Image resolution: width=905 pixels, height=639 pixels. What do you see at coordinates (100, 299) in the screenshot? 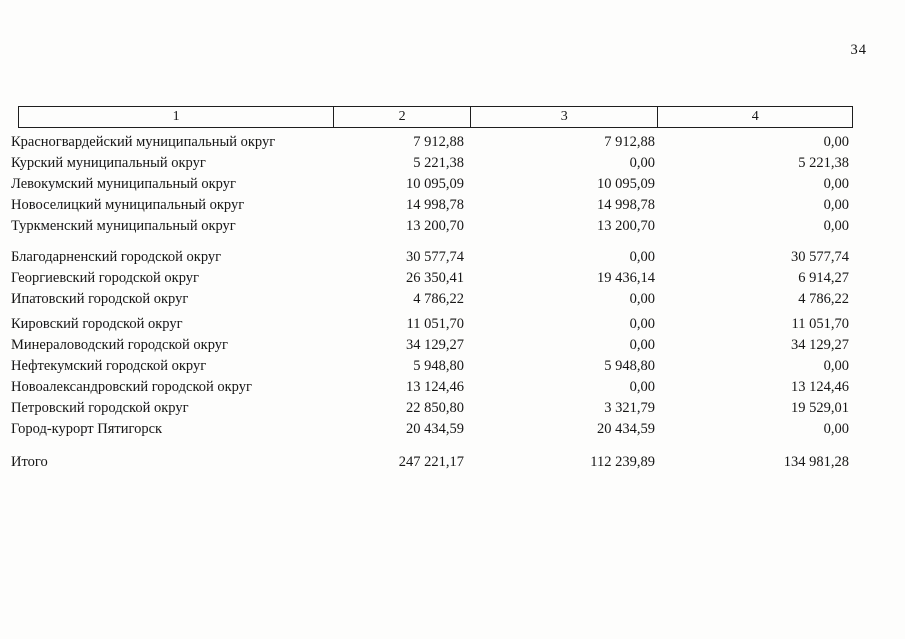
I see `district-name-cell: Ипатовский городской округ` at bounding box center [100, 299].